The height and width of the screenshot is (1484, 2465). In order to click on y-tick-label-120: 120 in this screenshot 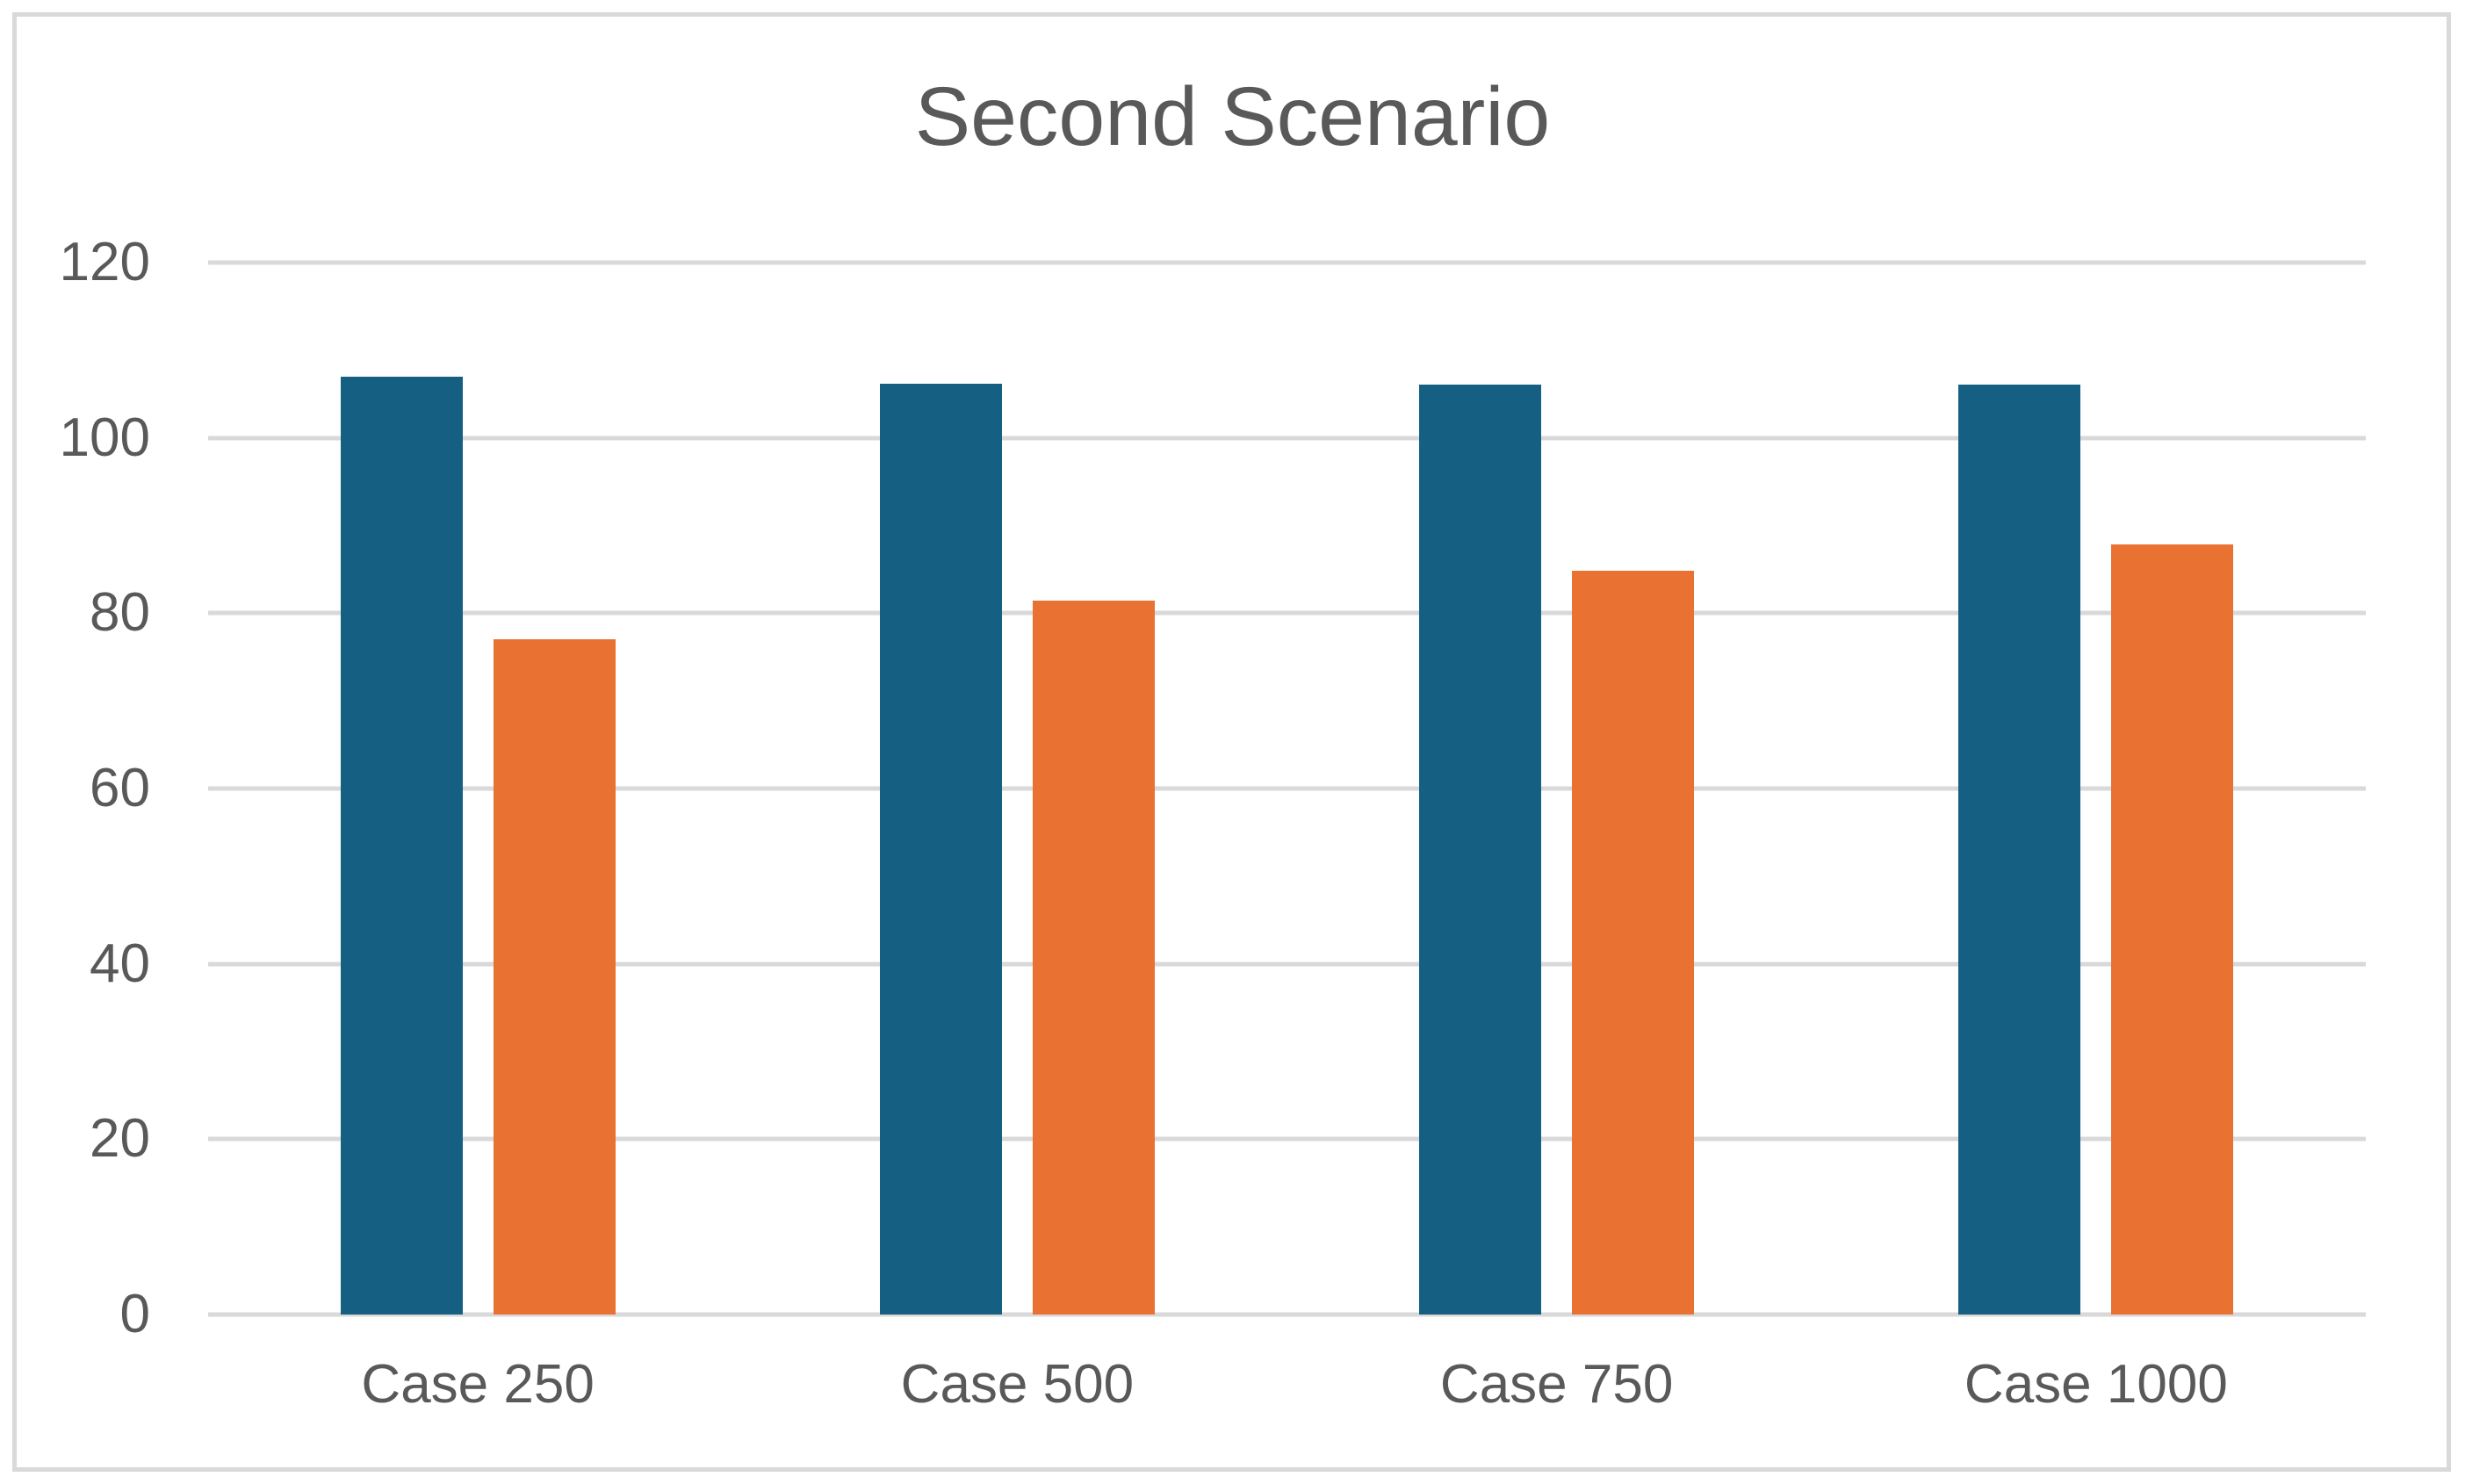, I will do `click(104, 262)`.